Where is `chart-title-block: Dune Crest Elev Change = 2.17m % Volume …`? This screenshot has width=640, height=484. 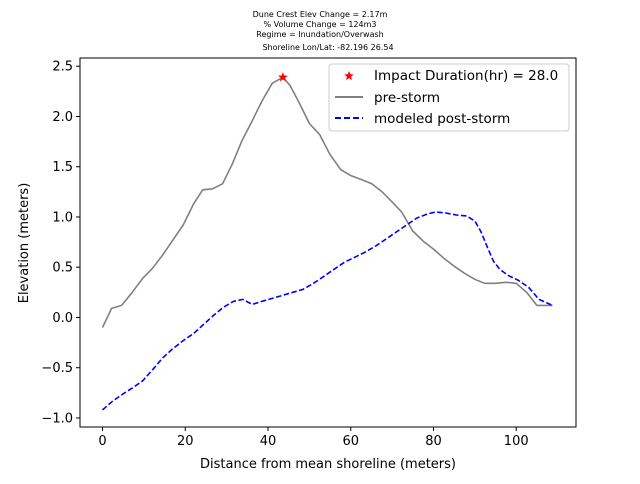 chart-title-block: Dune Crest Elev Change = 2.17m % Volume … is located at coordinates (323, 31).